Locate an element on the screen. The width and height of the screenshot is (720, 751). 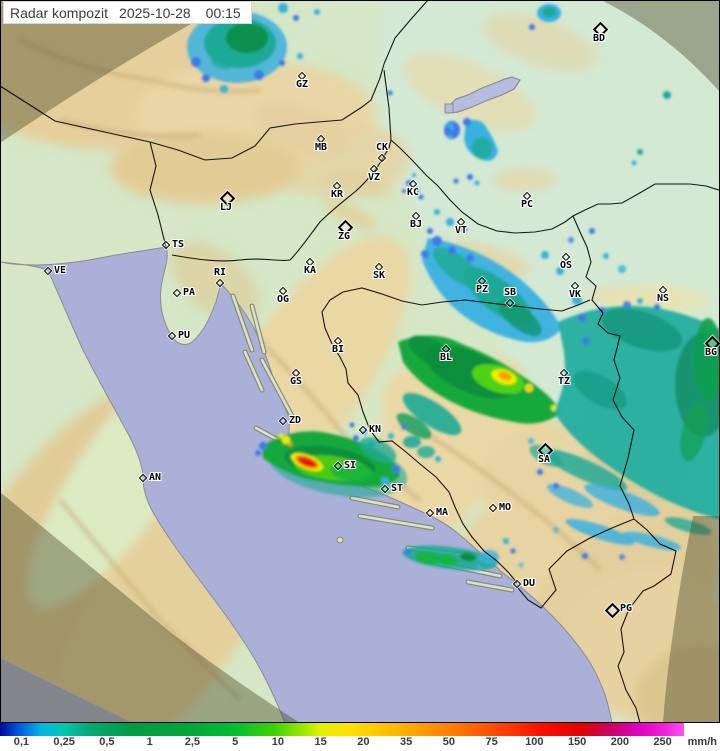
legend-tick: 0,25 is located at coordinates (64, 742).